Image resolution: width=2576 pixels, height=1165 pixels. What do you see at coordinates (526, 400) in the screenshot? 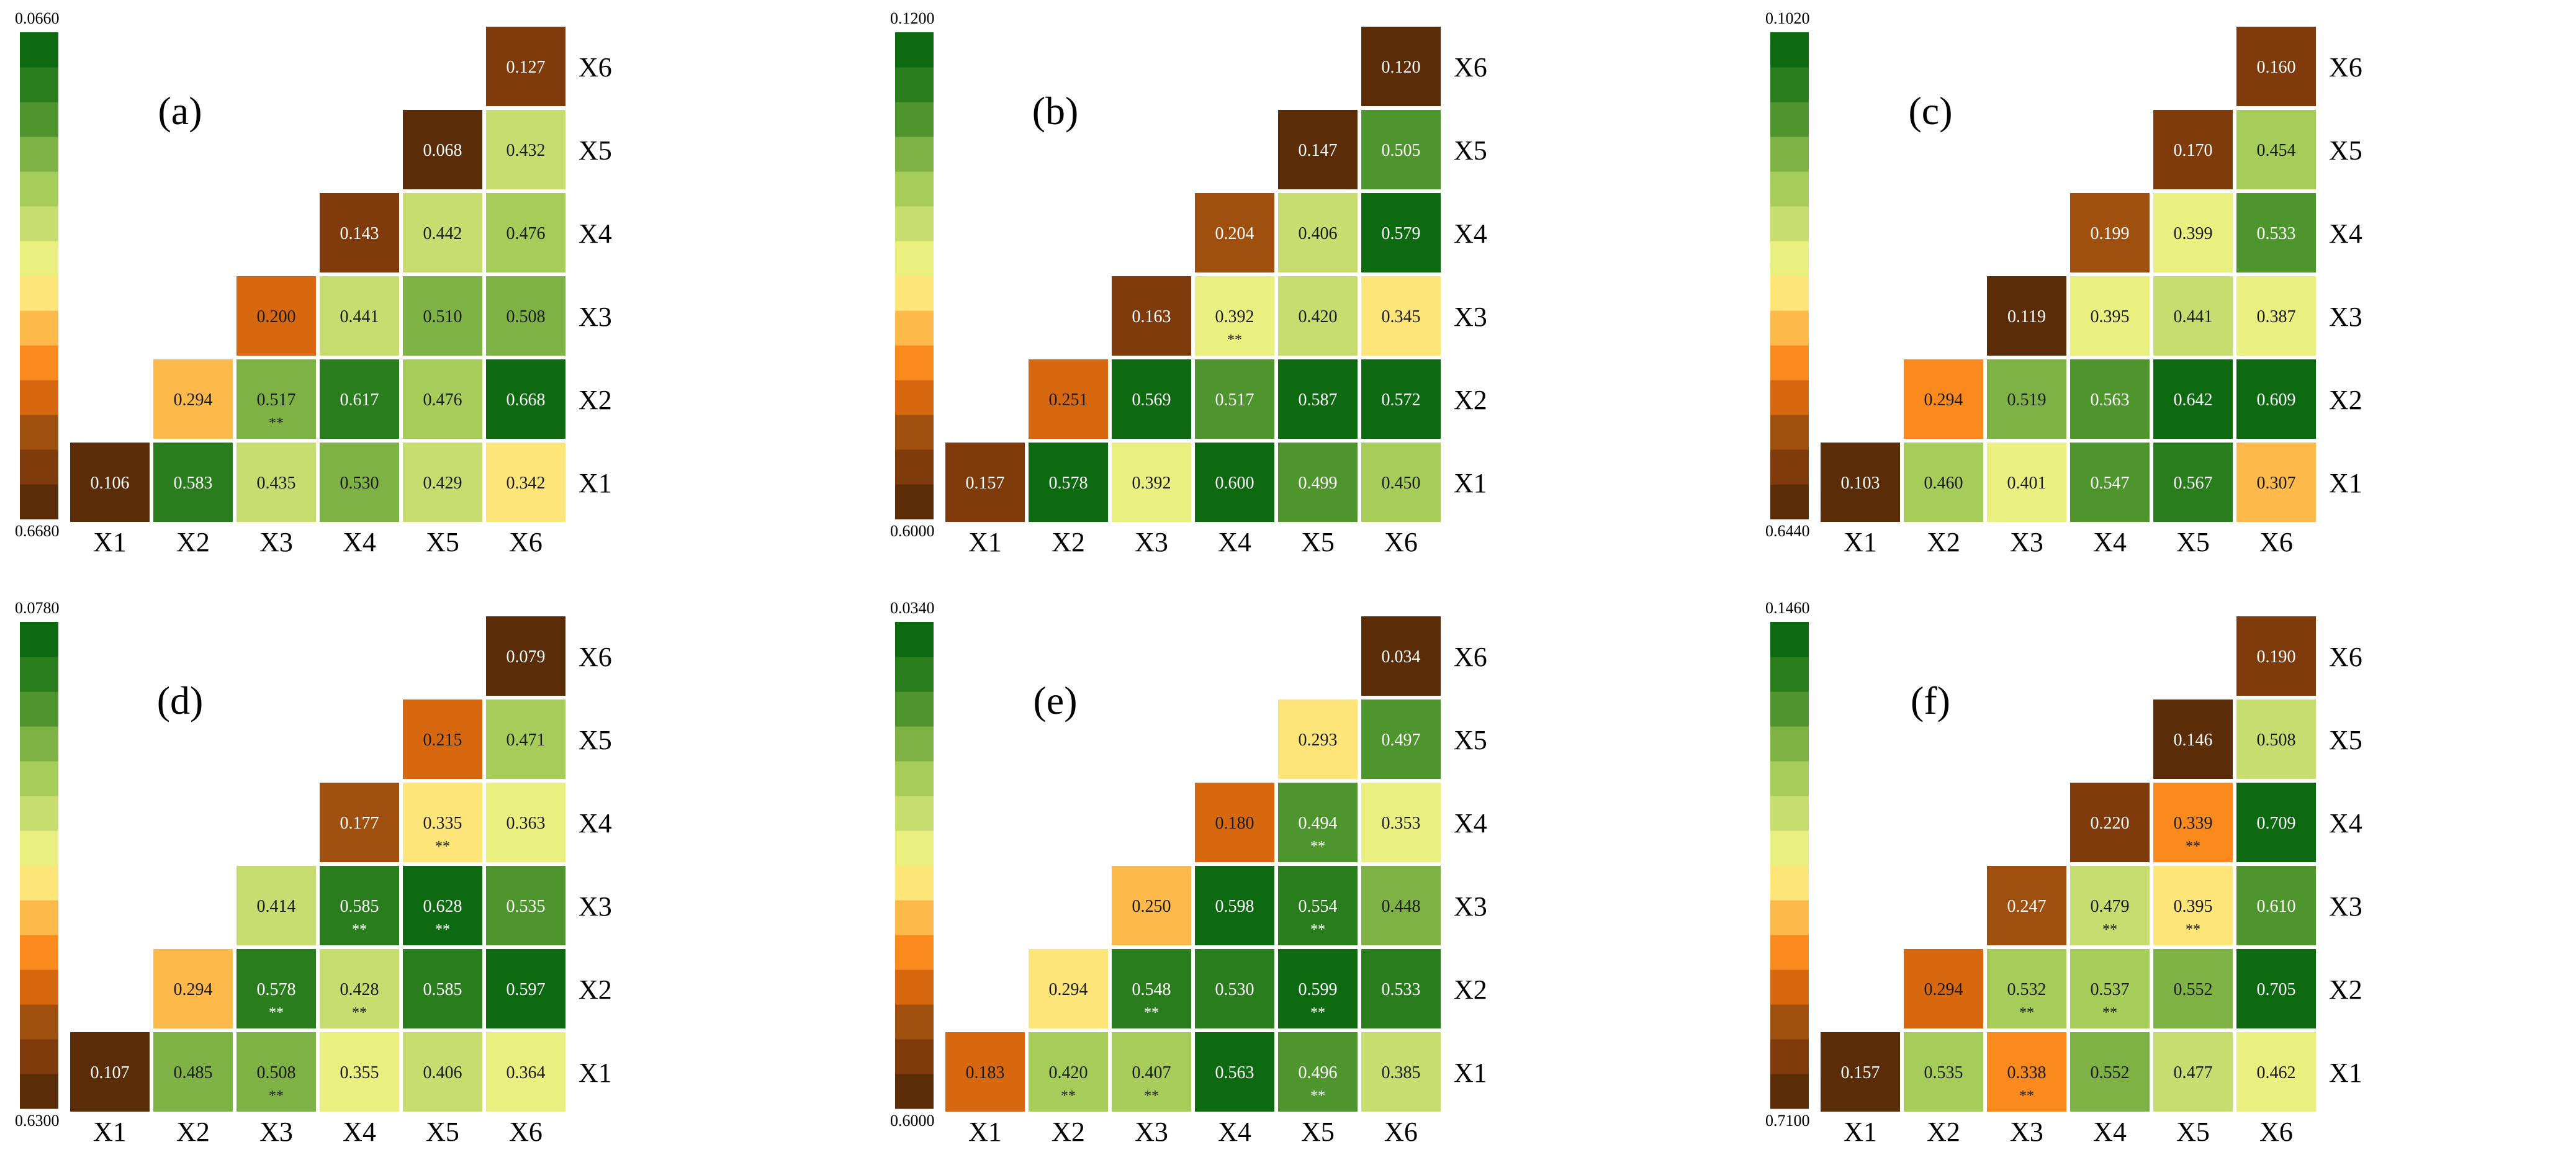
I see `cell-value: 0.668` at bounding box center [526, 400].